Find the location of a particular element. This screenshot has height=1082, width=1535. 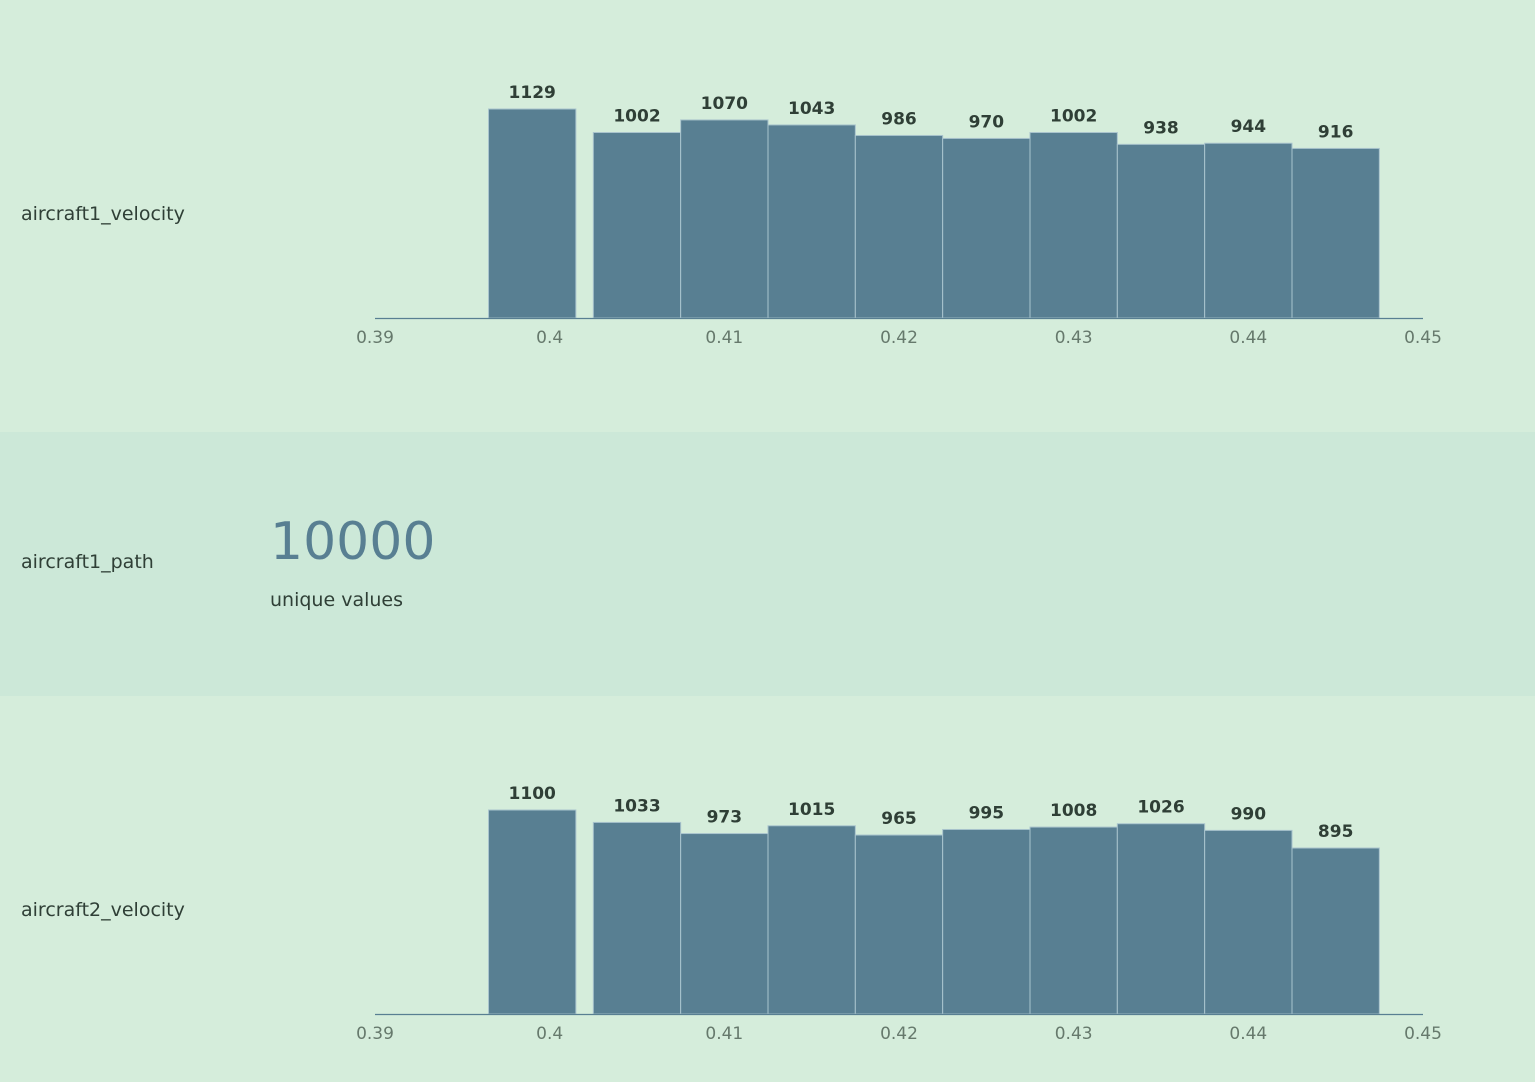

bar-value-label: 1026 is located at coordinates (1160, 808).